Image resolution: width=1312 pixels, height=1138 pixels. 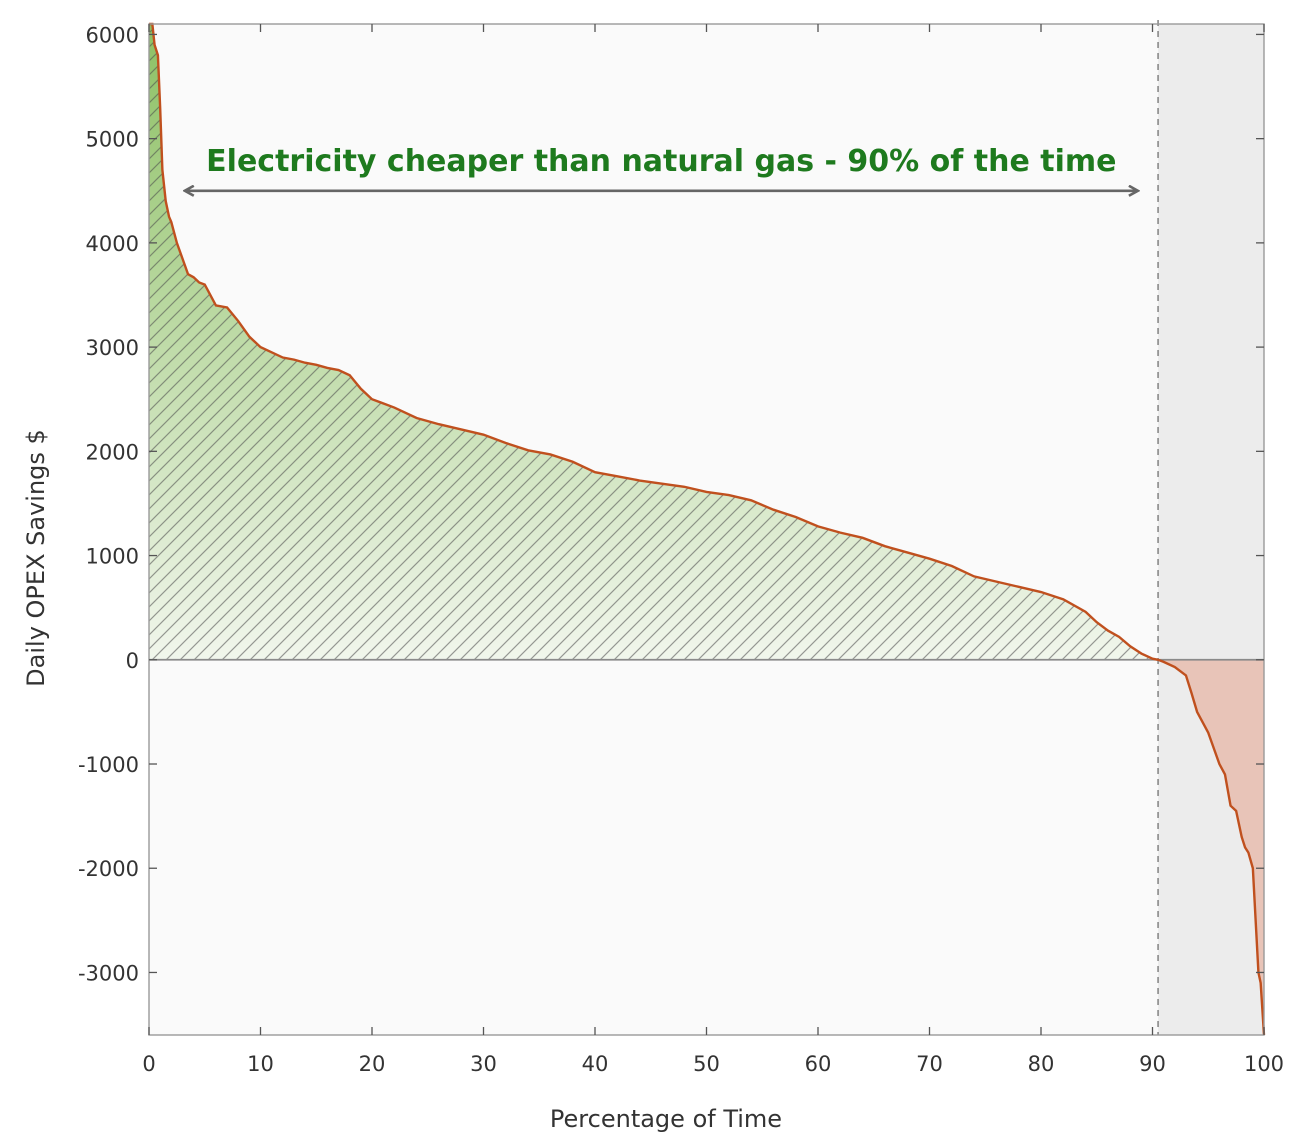 What do you see at coordinates (706, 1064) in the screenshot?
I see `x-tick-label: 50` at bounding box center [706, 1064].